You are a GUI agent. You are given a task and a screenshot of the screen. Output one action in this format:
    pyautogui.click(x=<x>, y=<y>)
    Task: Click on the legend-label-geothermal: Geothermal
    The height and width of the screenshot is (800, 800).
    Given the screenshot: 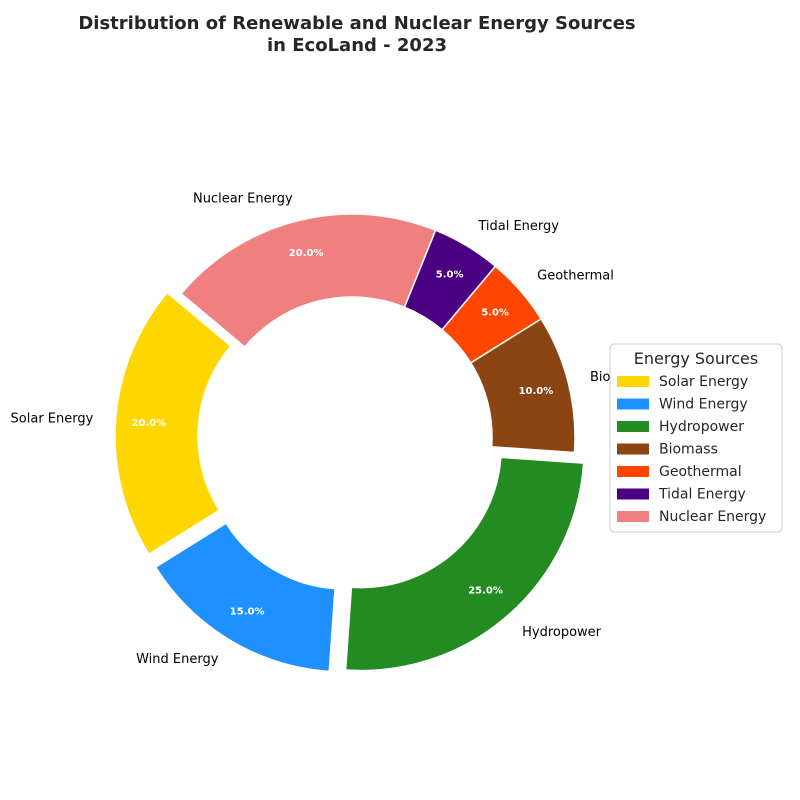 What is the action you would take?
    pyautogui.click(x=700, y=472)
    